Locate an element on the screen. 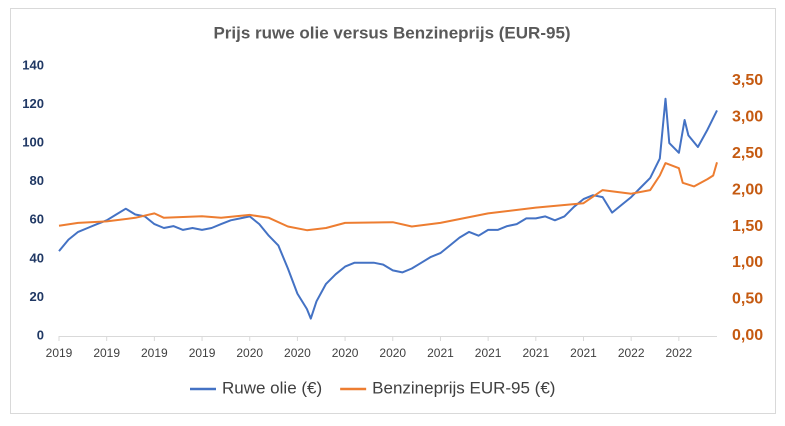 The image size is (785, 426). y-tick-label: 20 is located at coordinates (37, 296).